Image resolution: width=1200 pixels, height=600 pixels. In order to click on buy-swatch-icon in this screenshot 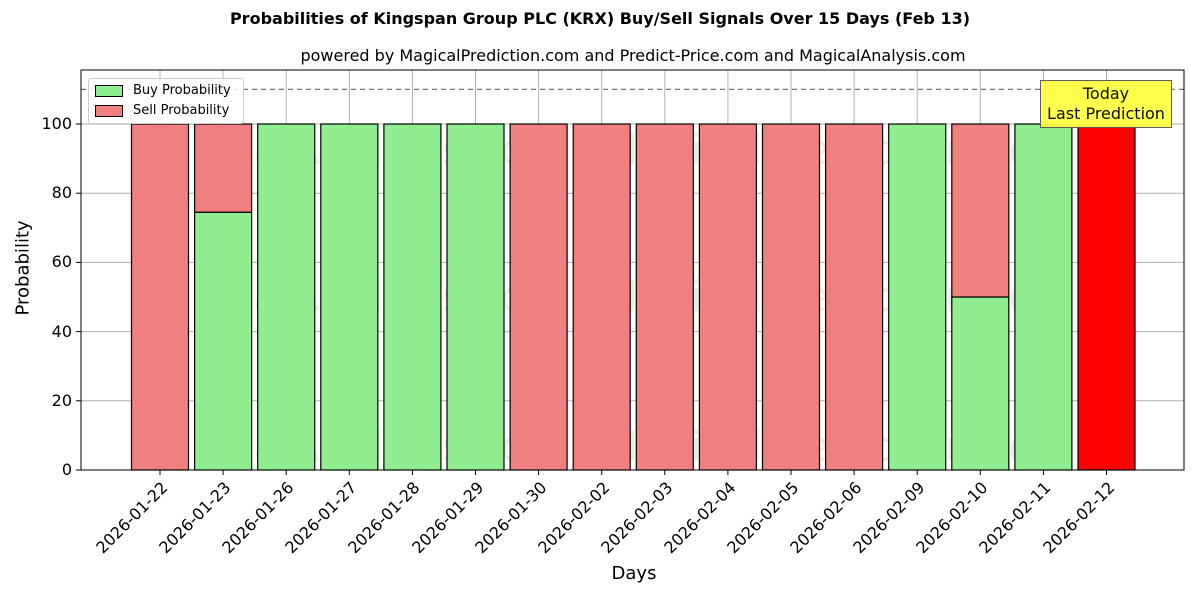, I will do `click(109, 90)`.